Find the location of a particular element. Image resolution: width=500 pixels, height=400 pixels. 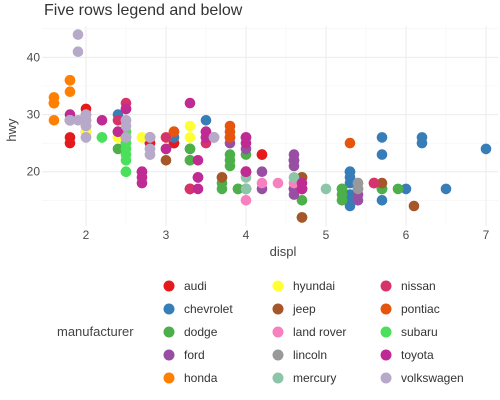

x-tick-label: 7 is located at coordinates (486, 235).